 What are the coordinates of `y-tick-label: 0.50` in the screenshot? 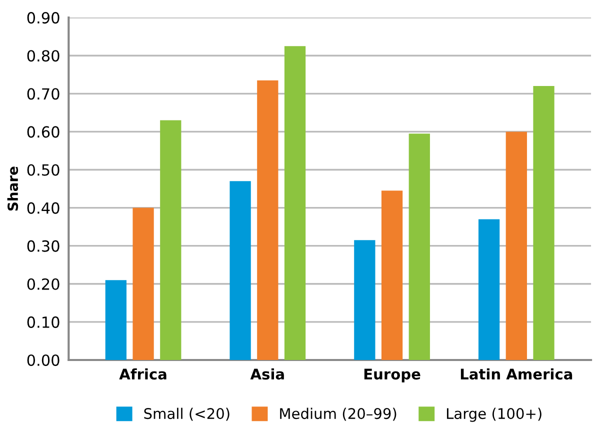 It's located at (43, 170).